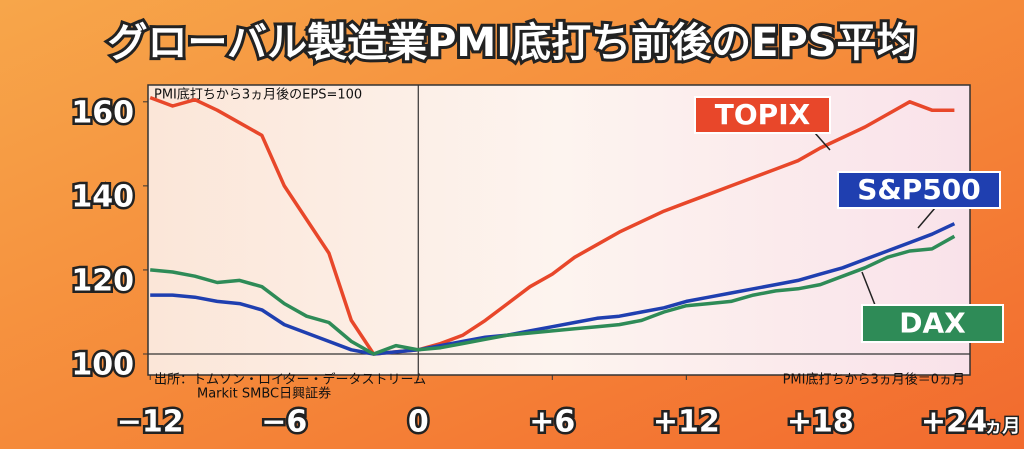 The image size is (1024, 453). I want to click on chart-title: グローバル製造業PMI底打ち前後のEPS平均, so click(511, 43).